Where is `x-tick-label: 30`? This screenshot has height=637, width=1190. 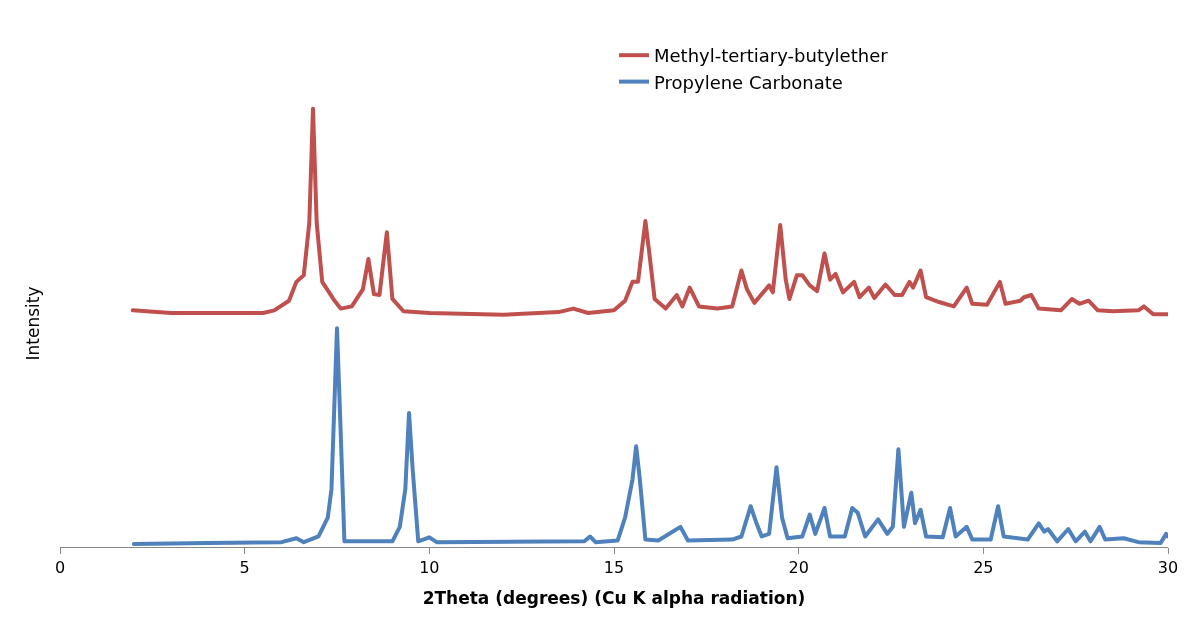 x-tick-label: 30 is located at coordinates (1168, 568).